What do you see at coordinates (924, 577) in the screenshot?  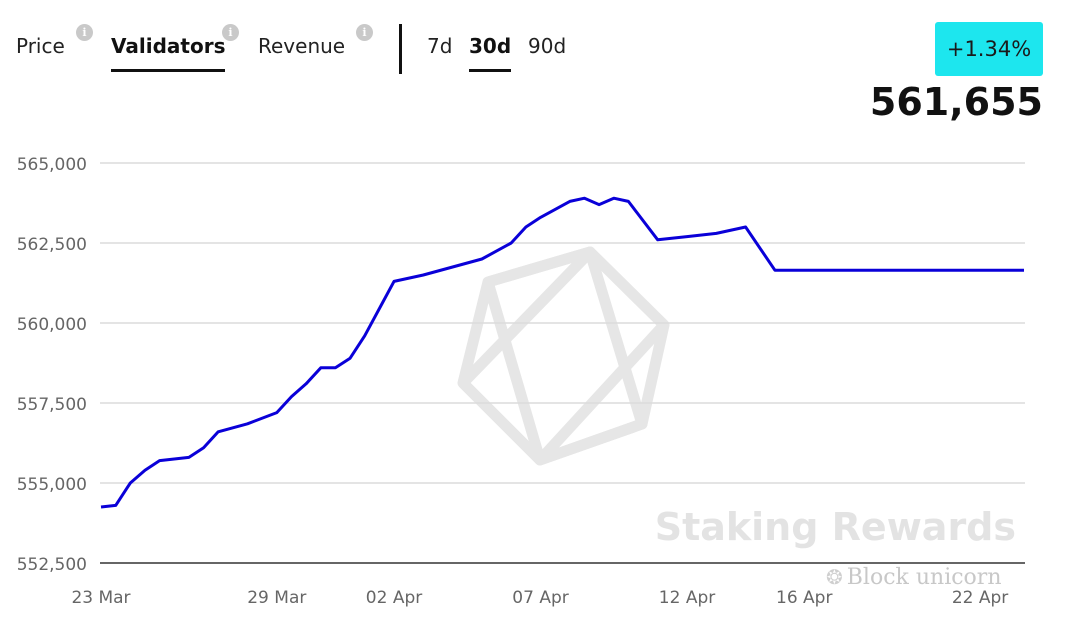 I see `source-watermark-text: Block unicorn` at bounding box center [924, 577].